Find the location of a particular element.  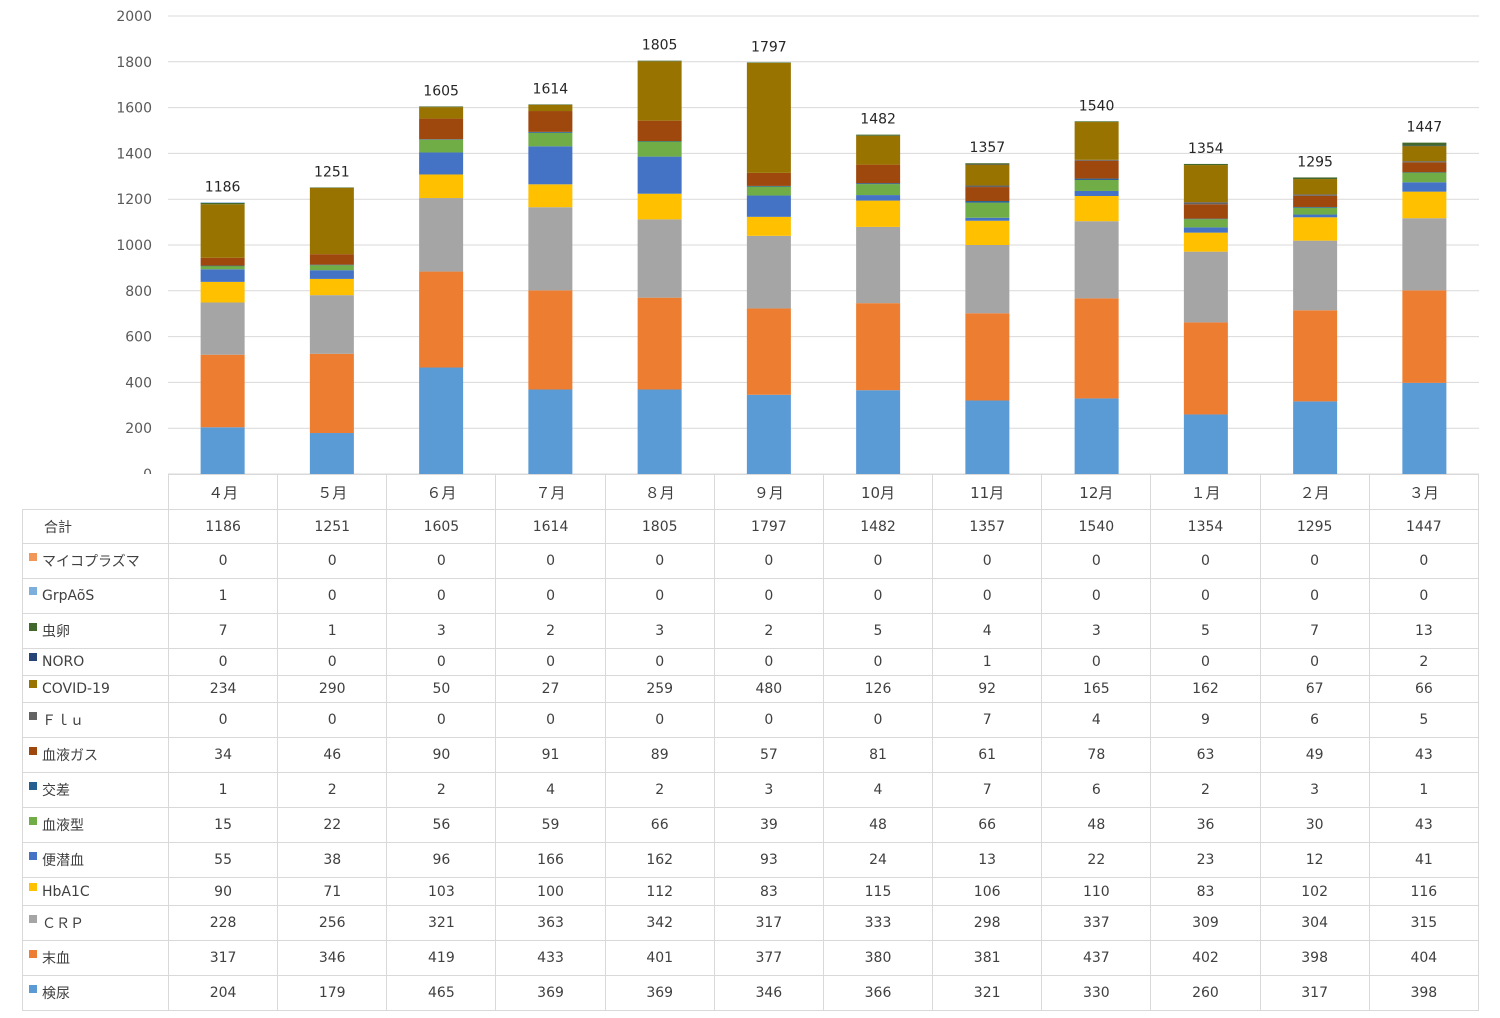

bar-total-label: 1447 is located at coordinates (1425, 128).